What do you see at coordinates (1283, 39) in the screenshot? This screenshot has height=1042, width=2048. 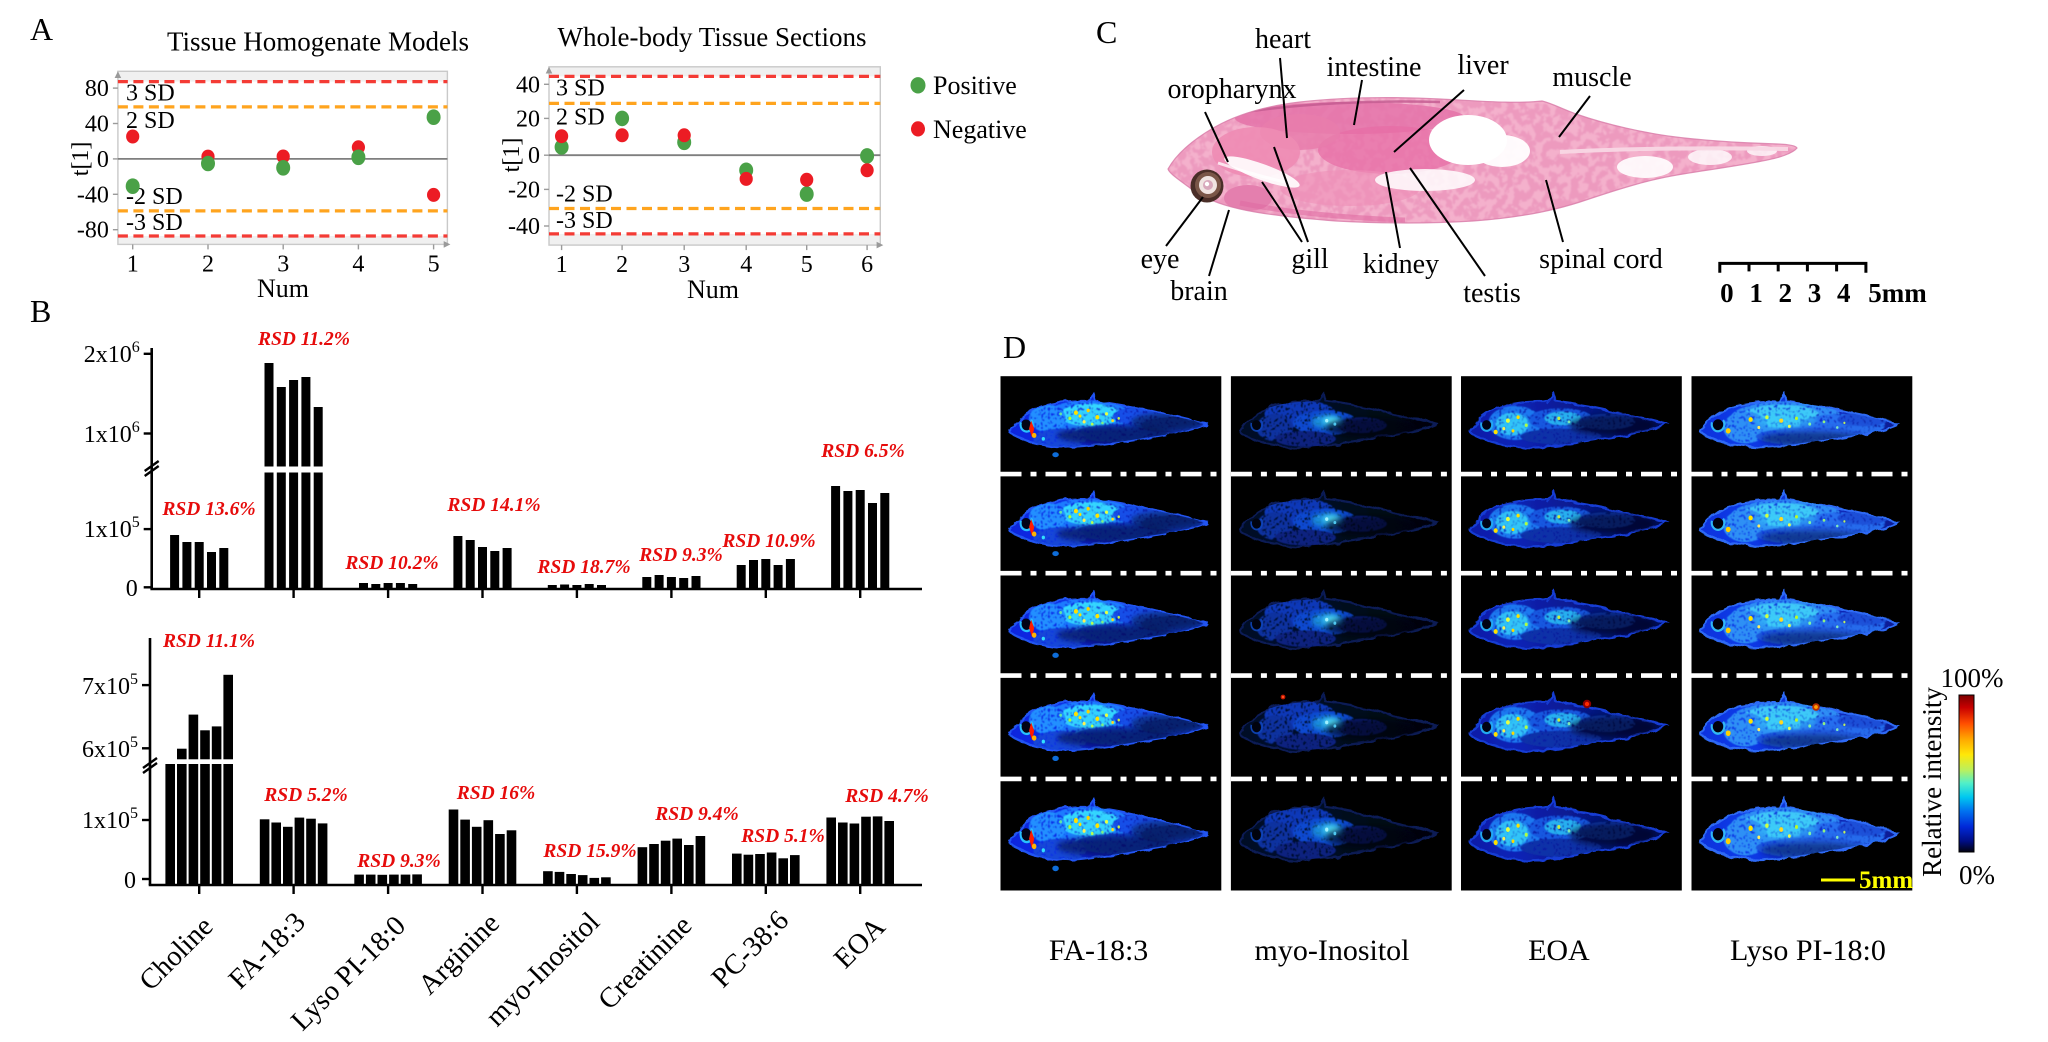 I see `svg-text: heart` at bounding box center [1283, 39].